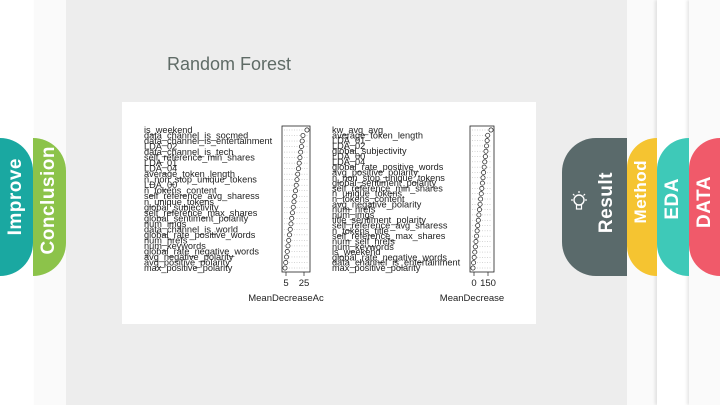  I want to click on variable-label: num_self_hrefs, so click(363, 241).